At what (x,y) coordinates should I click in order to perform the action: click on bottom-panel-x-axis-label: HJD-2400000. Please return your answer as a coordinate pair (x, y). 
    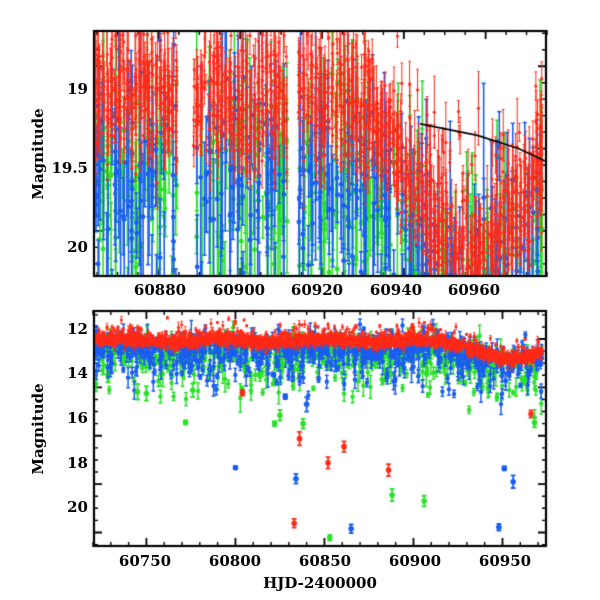
    Looking at the image, I should click on (320, 583).